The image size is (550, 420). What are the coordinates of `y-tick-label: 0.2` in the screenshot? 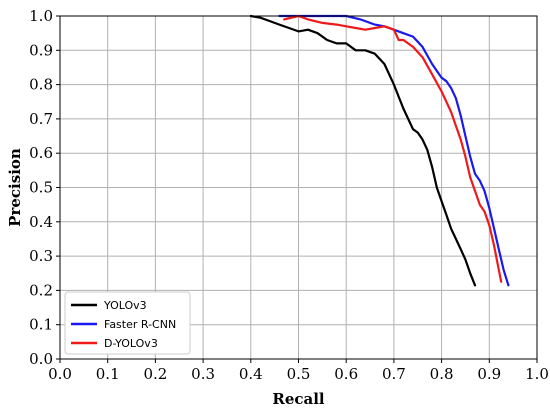 It's located at (41, 290).